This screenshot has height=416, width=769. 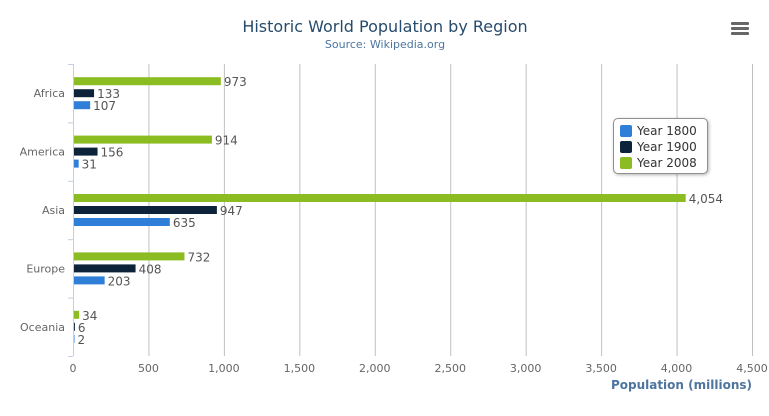 What do you see at coordinates (385, 44) in the screenshot?
I see `chart-subtitle: Source: Wikipedia.org` at bounding box center [385, 44].